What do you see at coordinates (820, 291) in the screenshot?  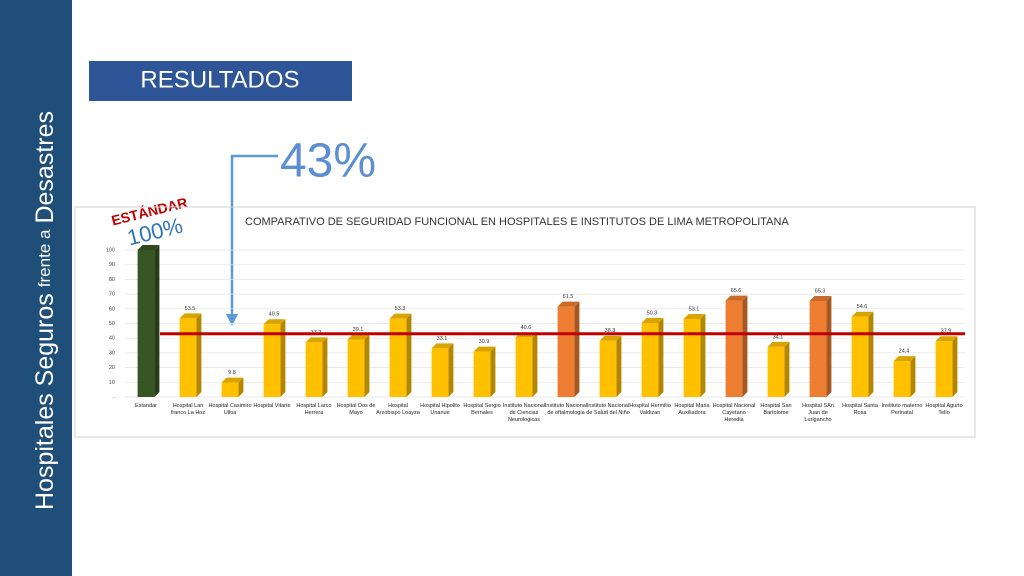 I see `value-label: 65.3` at bounding box center [820, 291].